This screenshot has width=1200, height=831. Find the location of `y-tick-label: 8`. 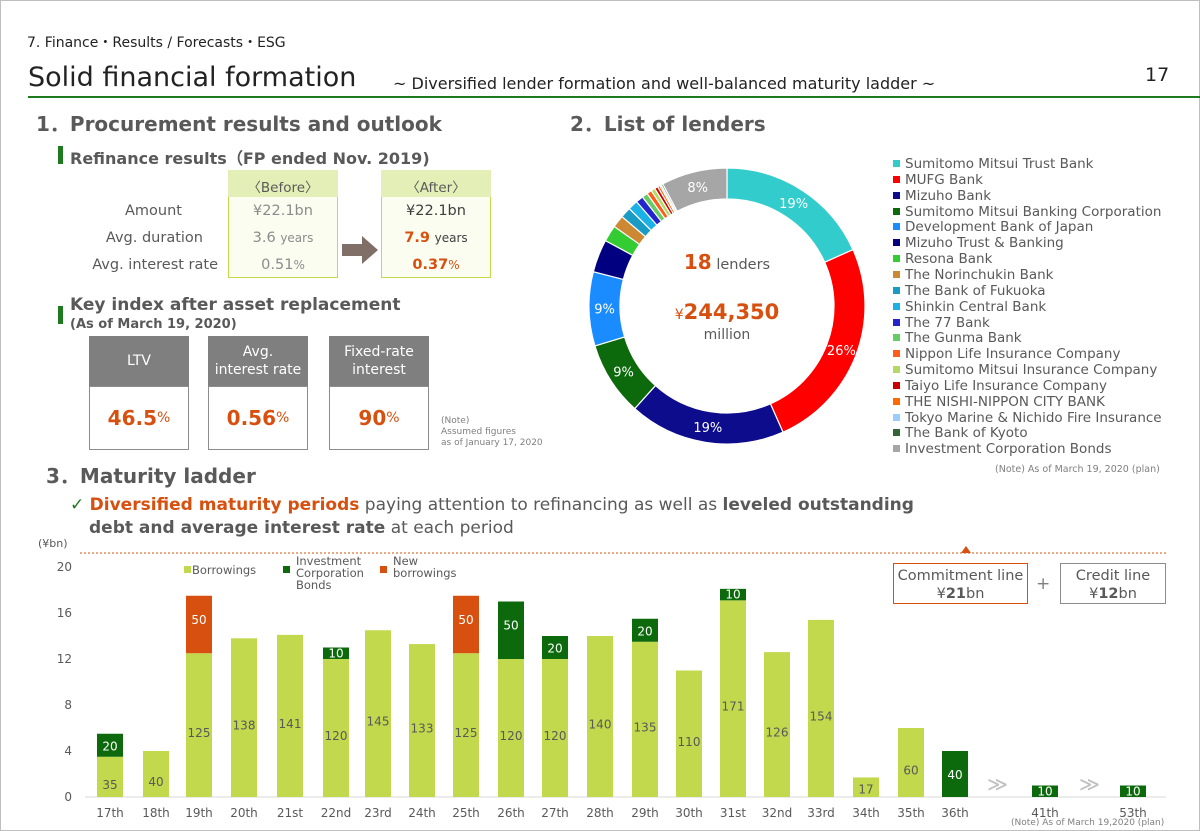

y-tick-label: 8 is located at coordinates (68, 705).